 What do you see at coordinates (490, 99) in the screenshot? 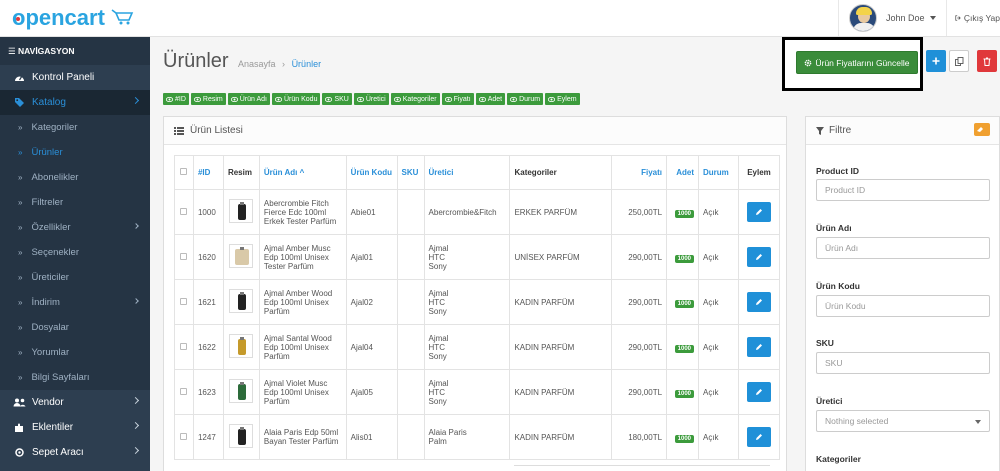
I see `toggle-quantity: Adet` at bounding box center [490, 99].